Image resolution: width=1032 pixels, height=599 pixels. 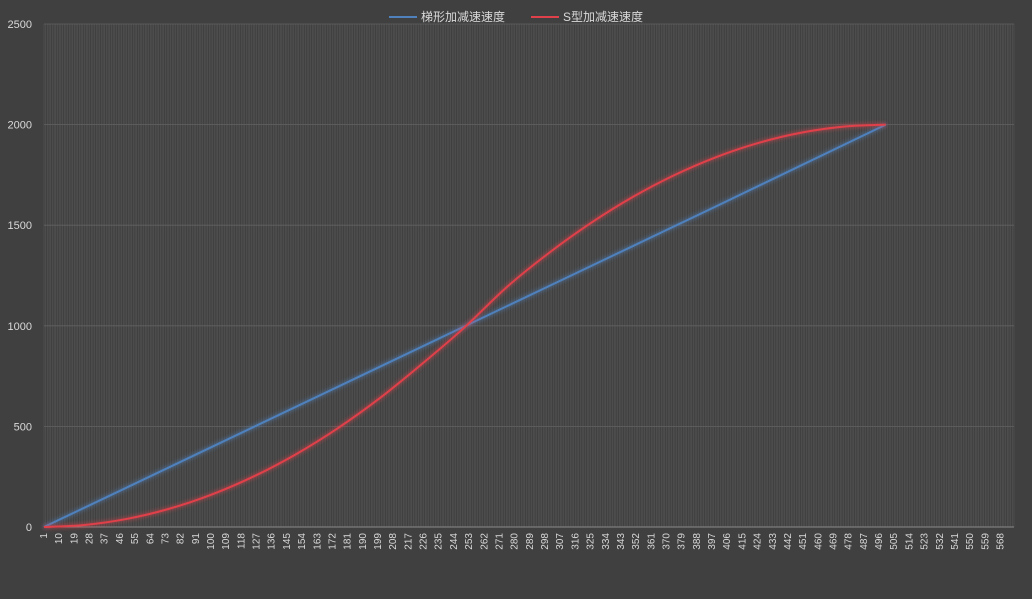 I want to click on chart-legend: 梯形加减速速度 S型加减速速度, so click(x=516, y=16).